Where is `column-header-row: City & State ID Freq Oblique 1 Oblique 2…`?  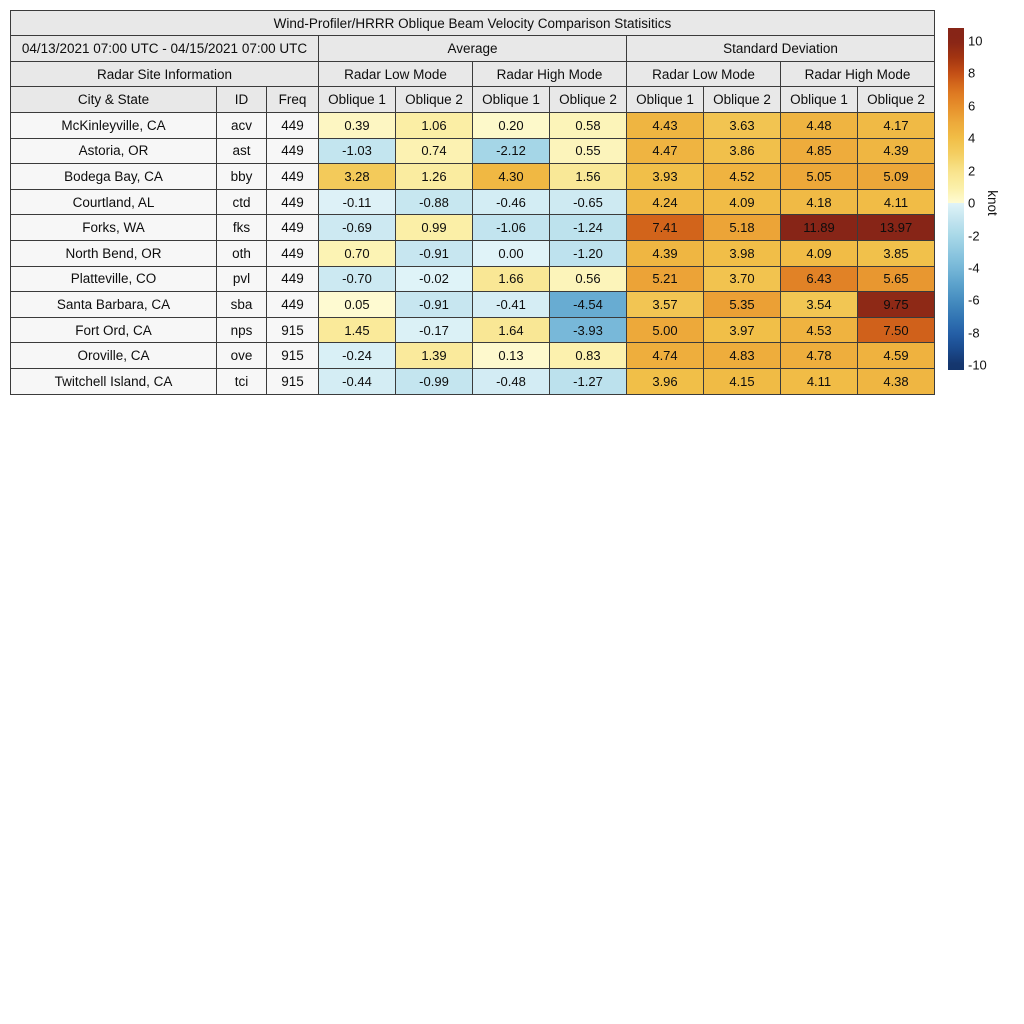
column-header-row: City & State ID Freq Oblique 1 Oblique 2… is located at coordinates (472, 99).